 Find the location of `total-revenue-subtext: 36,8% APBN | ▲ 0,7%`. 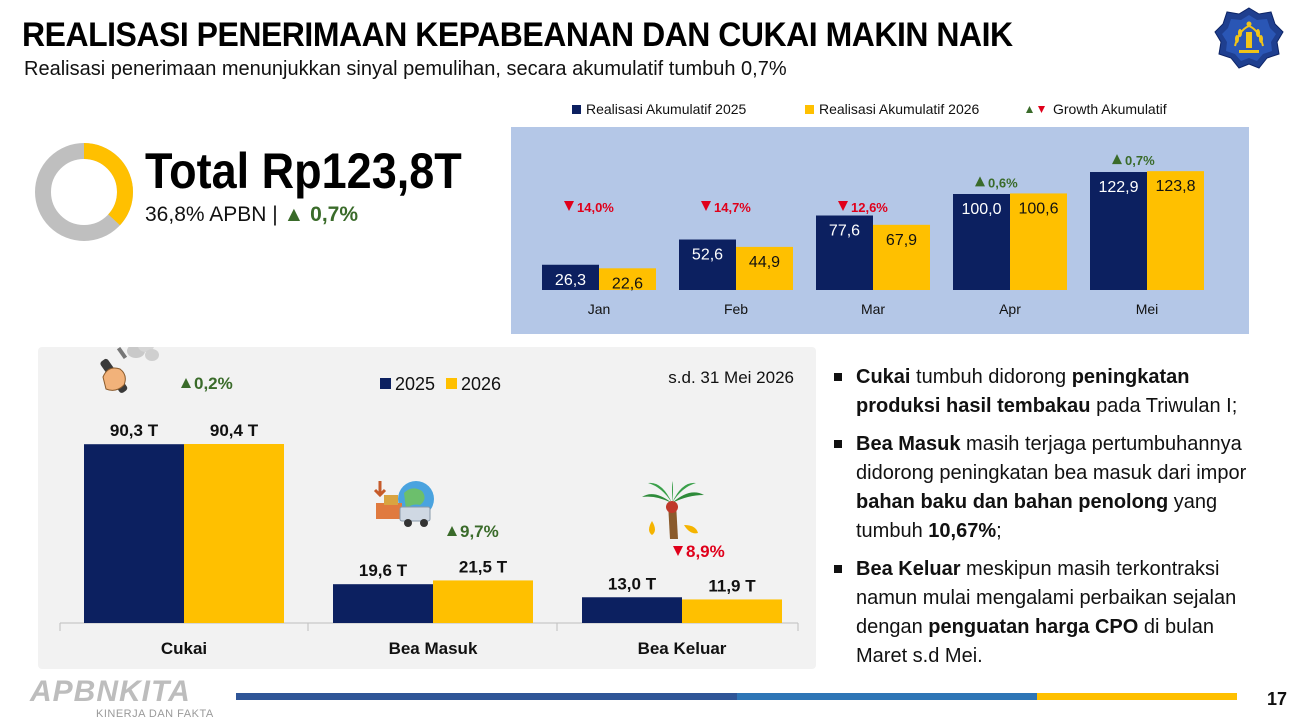

total-revenue-subtext: 36,8% APBN | ▲ 0,7% is located at coordinates (251, 215).